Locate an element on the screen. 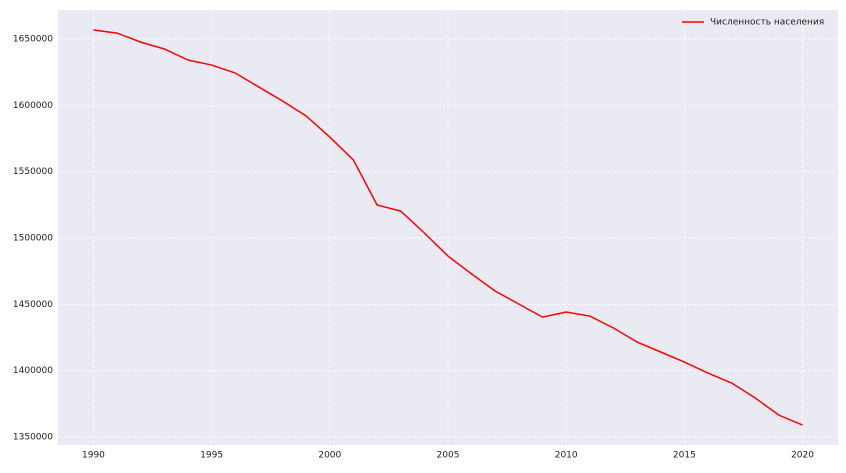 This screenshot has height=473, width=846. y-tick-label: 1400000 is located at coordinates (33, 371).